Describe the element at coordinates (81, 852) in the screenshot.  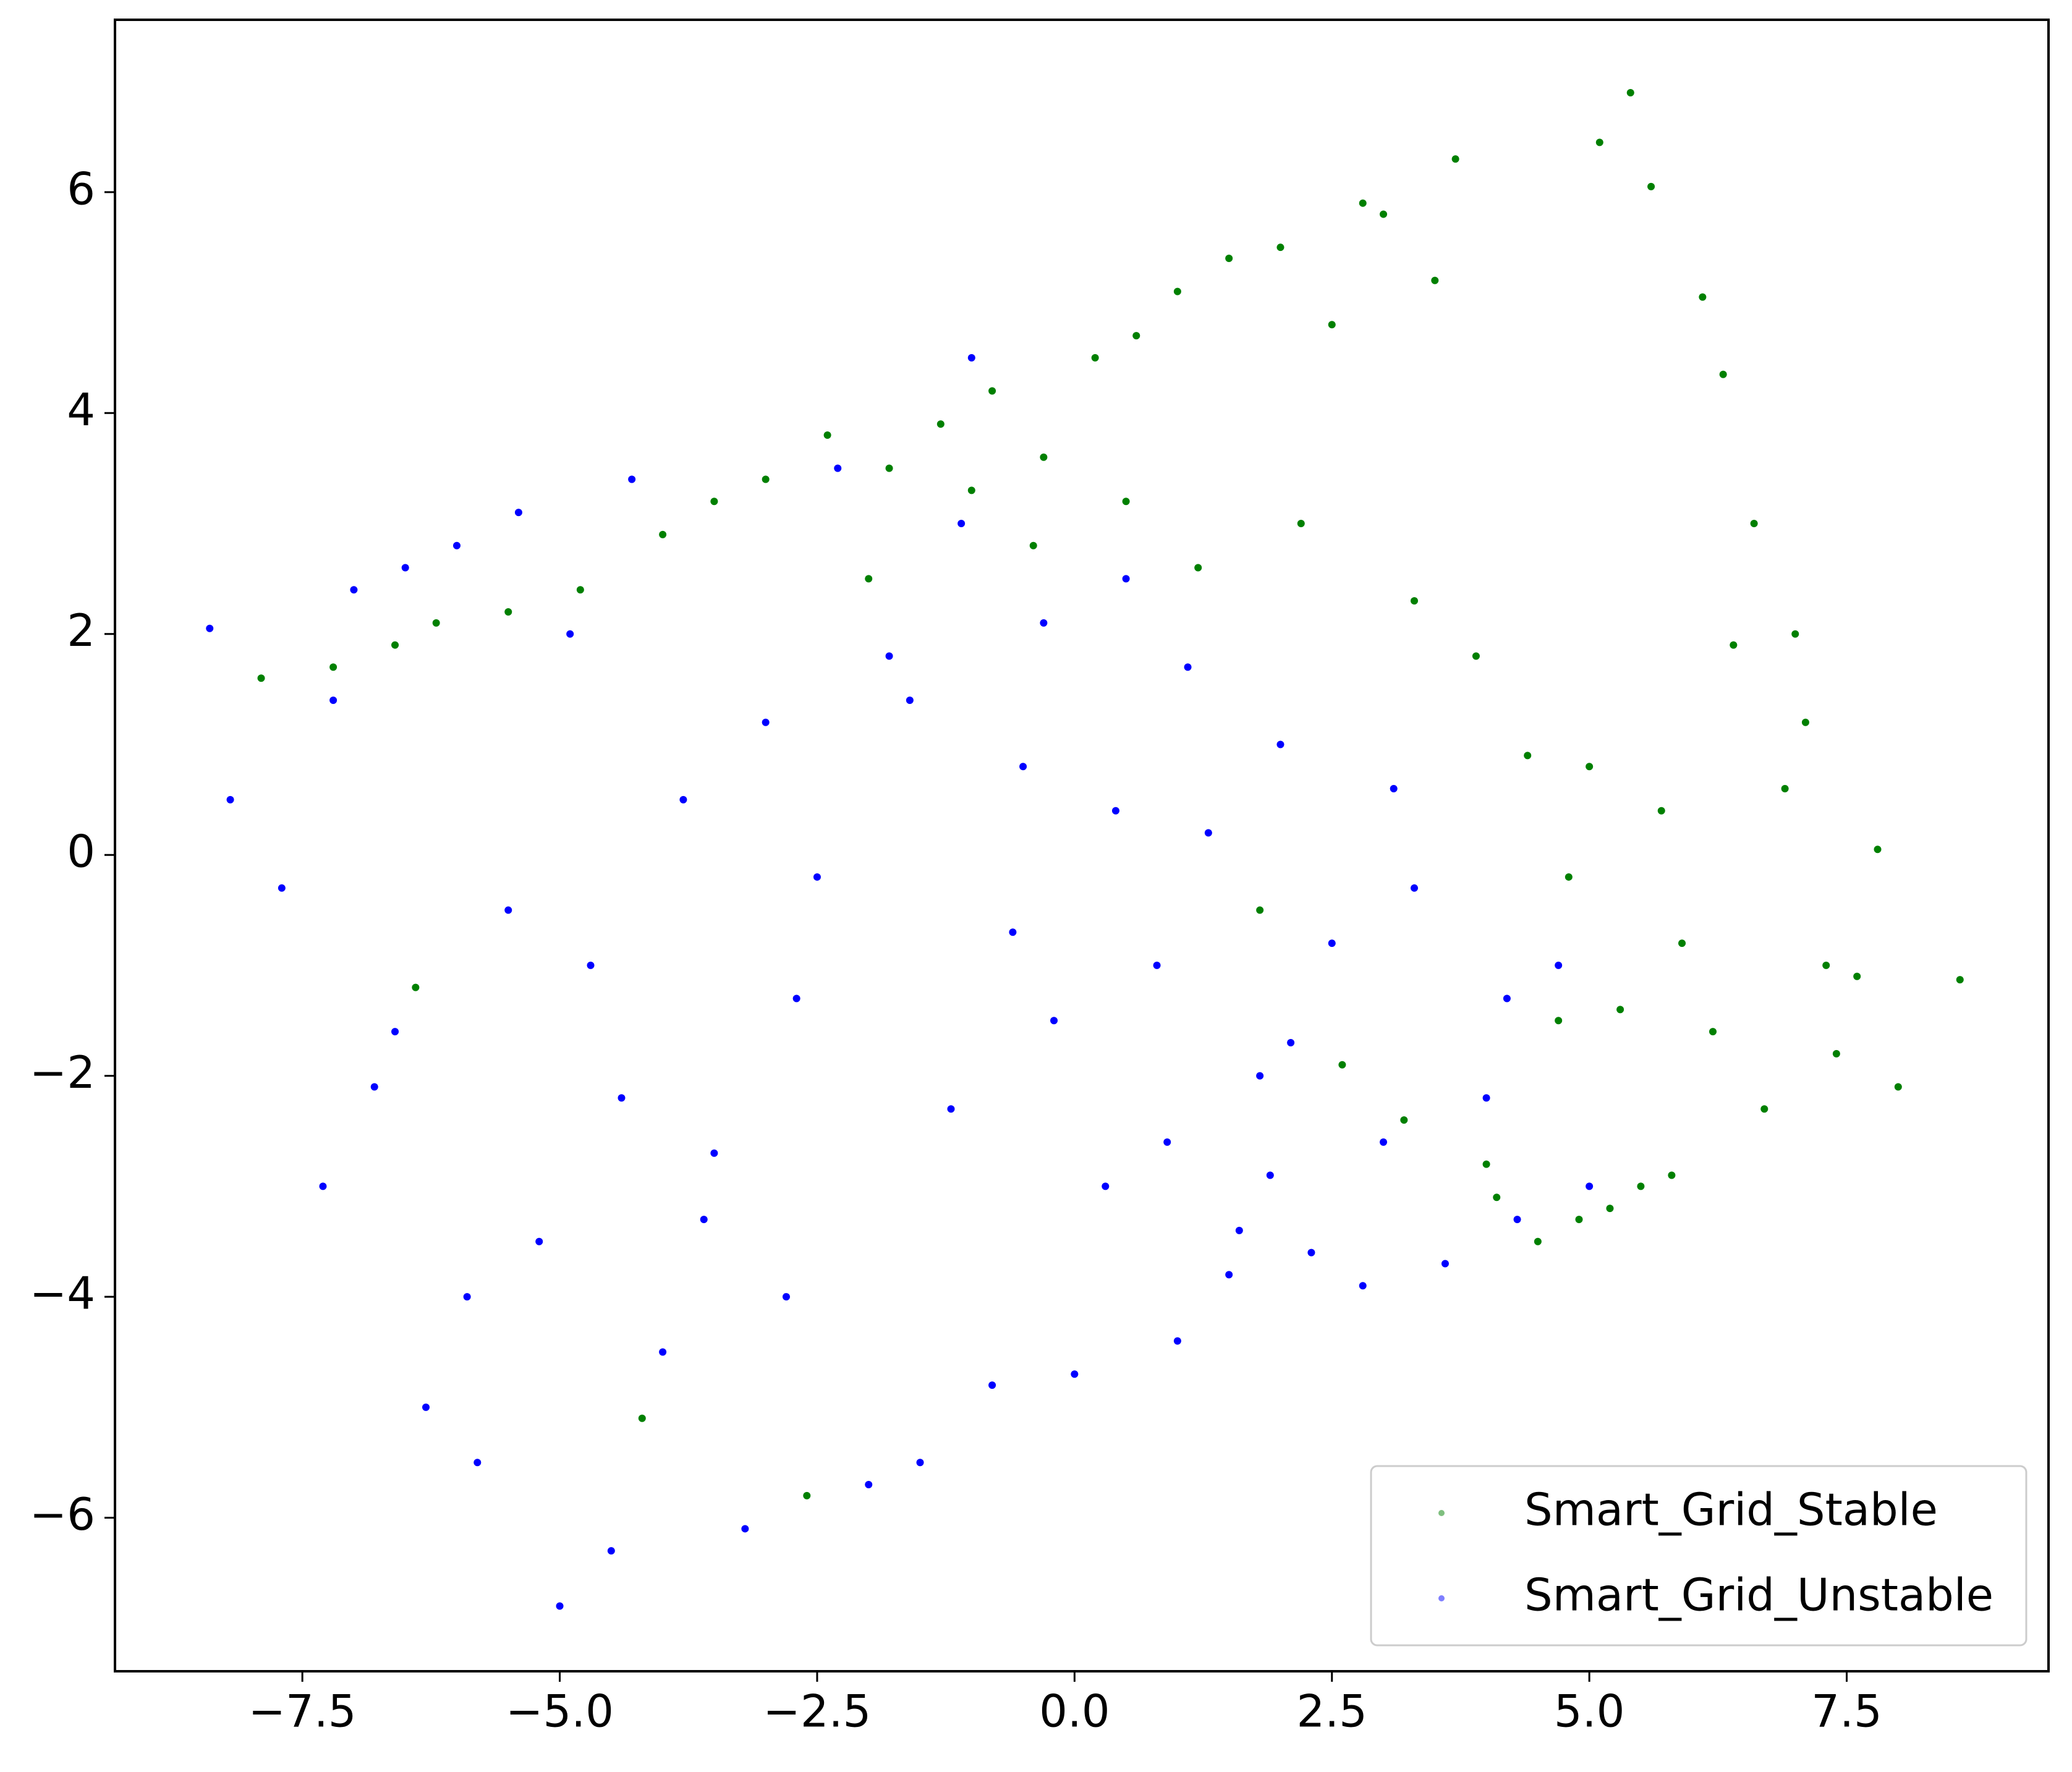
I see `y-tick-label: 0` at that location.